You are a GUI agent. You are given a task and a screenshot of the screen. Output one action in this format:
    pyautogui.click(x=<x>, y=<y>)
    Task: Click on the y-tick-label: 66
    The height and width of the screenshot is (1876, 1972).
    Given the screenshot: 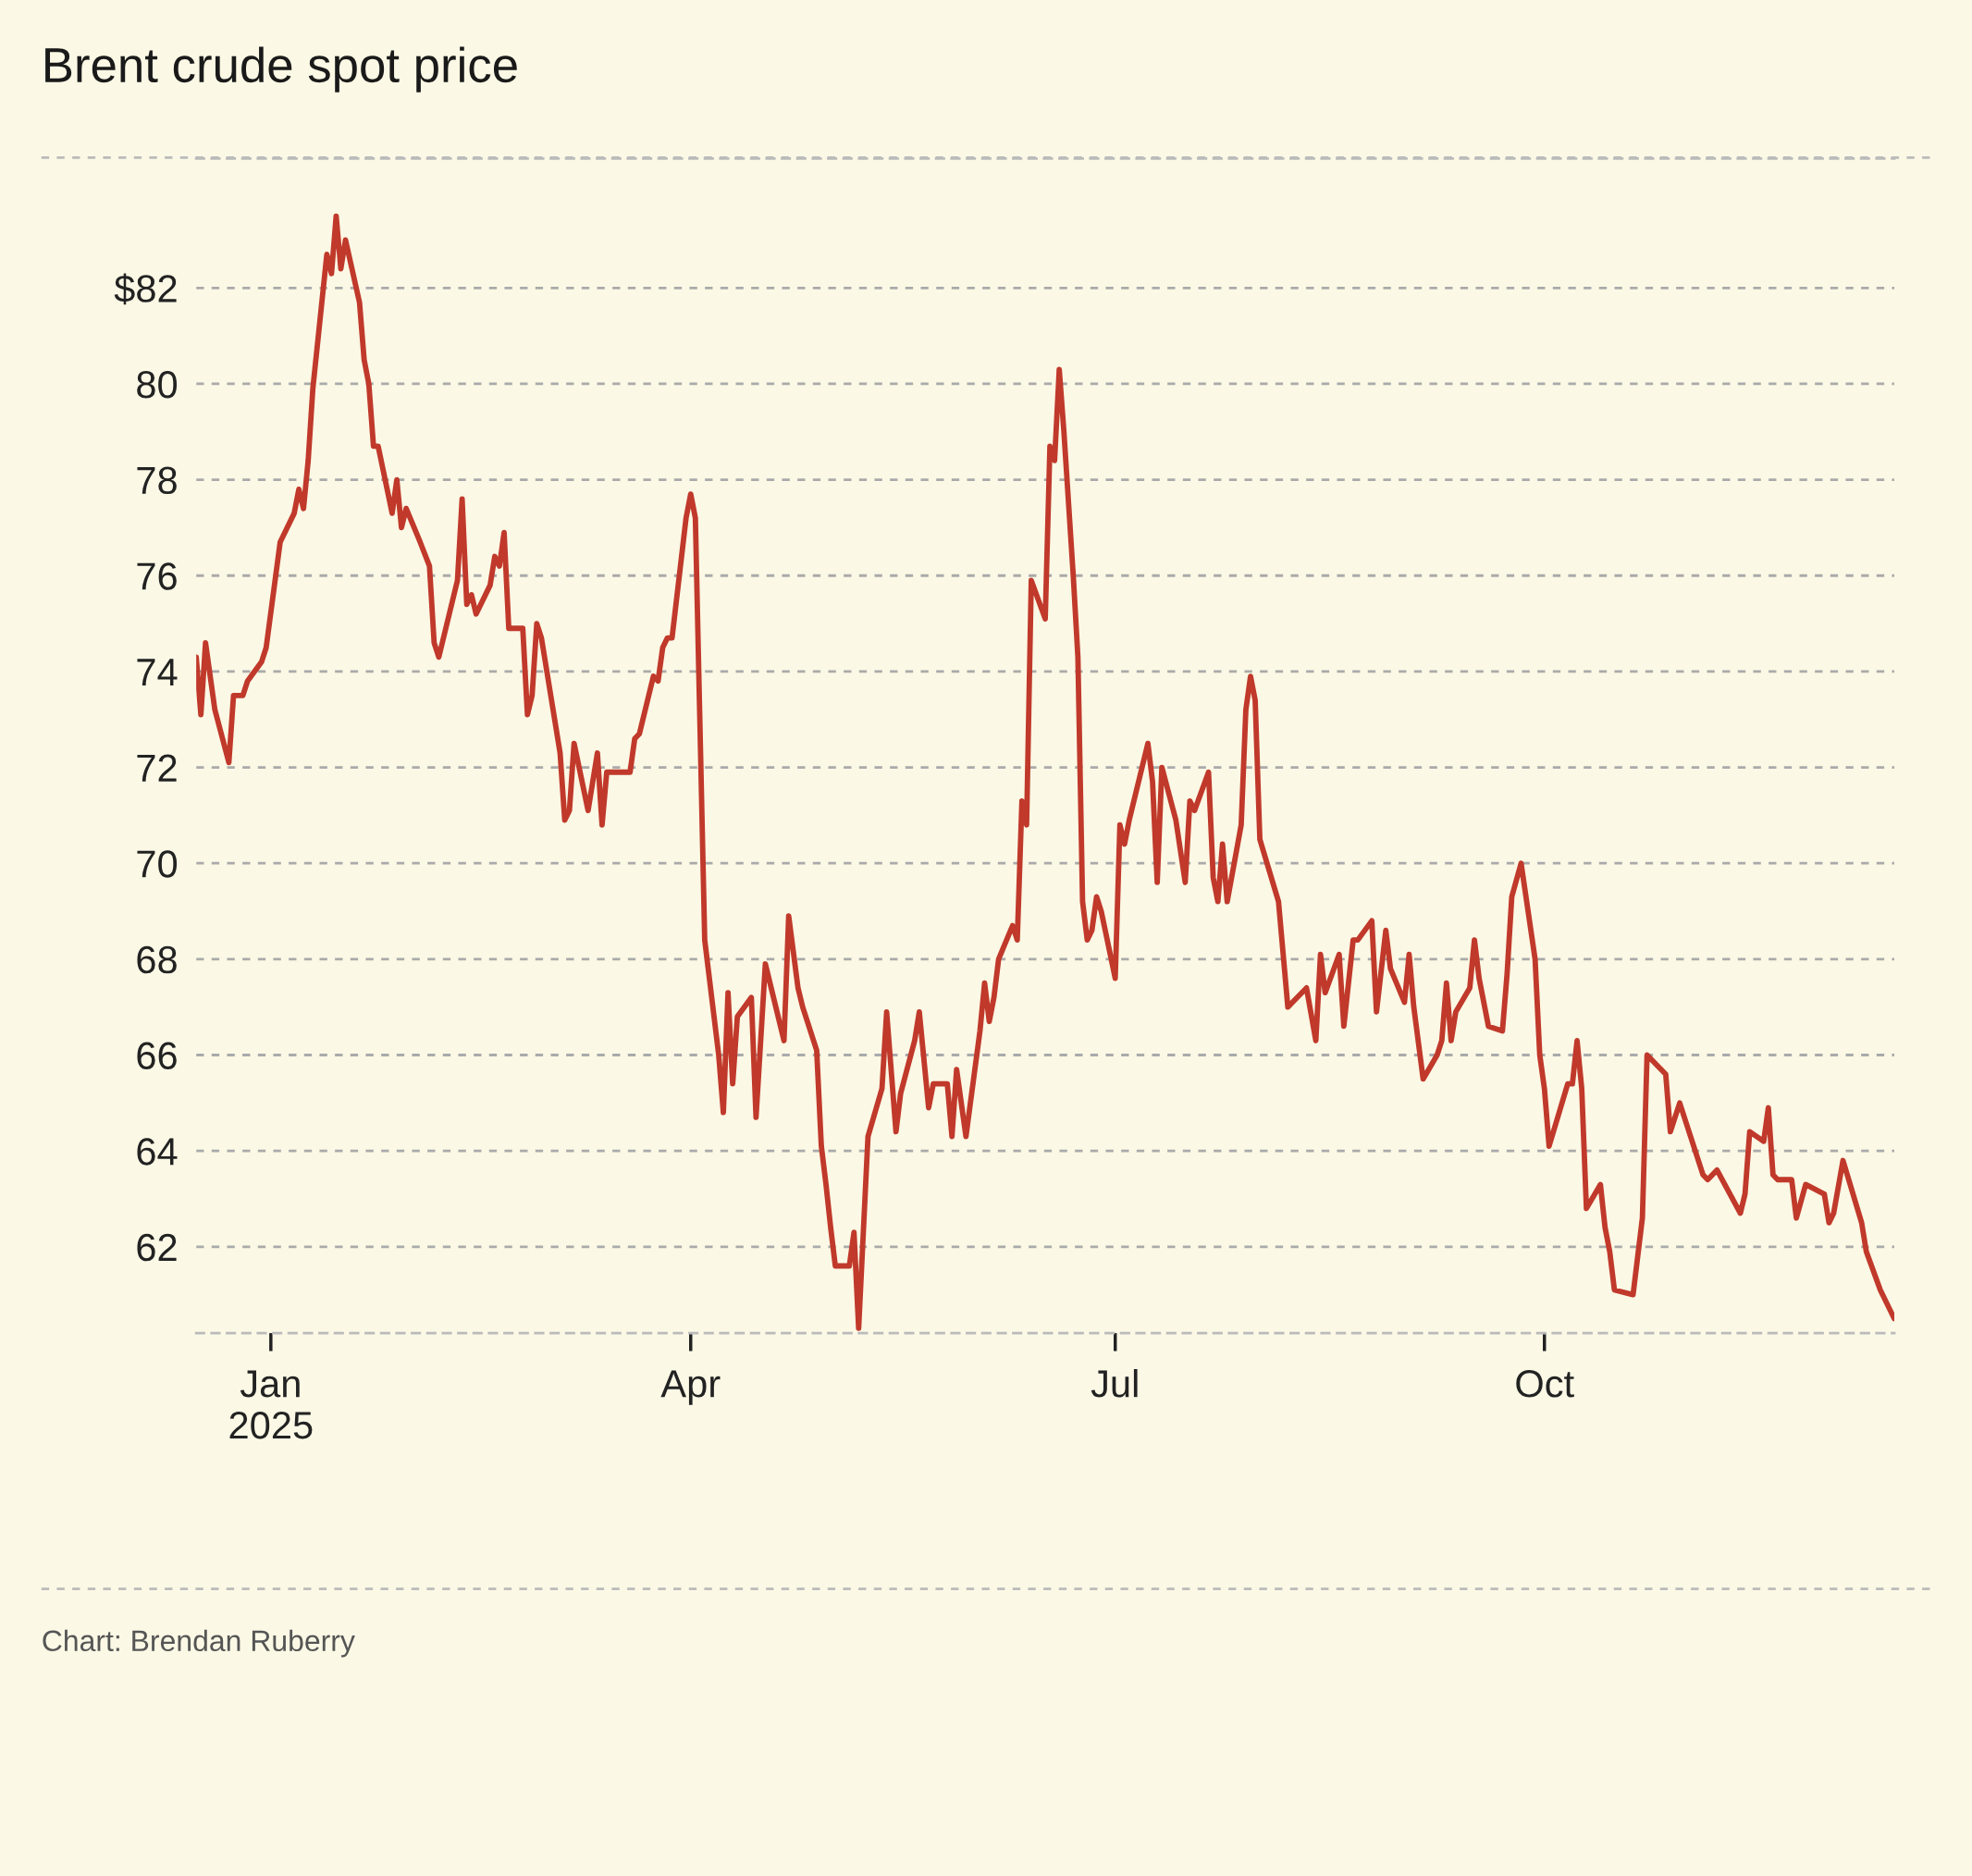 What is the action you would take?
    pyautogui.click(x=157, y=1056)
    